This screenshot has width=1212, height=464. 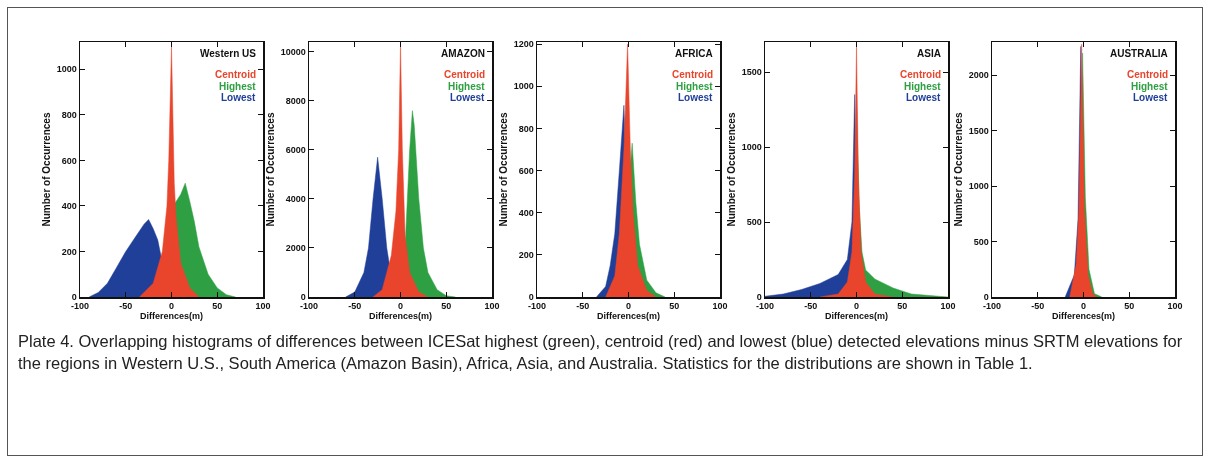 What do you see at coordinates (523, 44) in the screenshot?
I see `y-tick-label: 1200` at bounding box center [523, 44].